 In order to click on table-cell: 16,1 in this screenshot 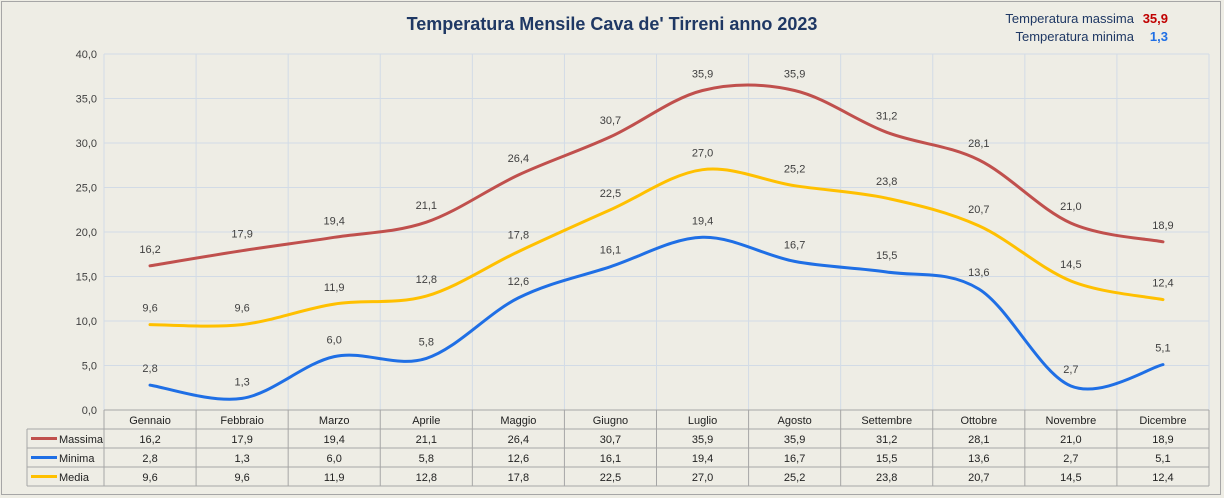, I will do `click(610, 459)`.